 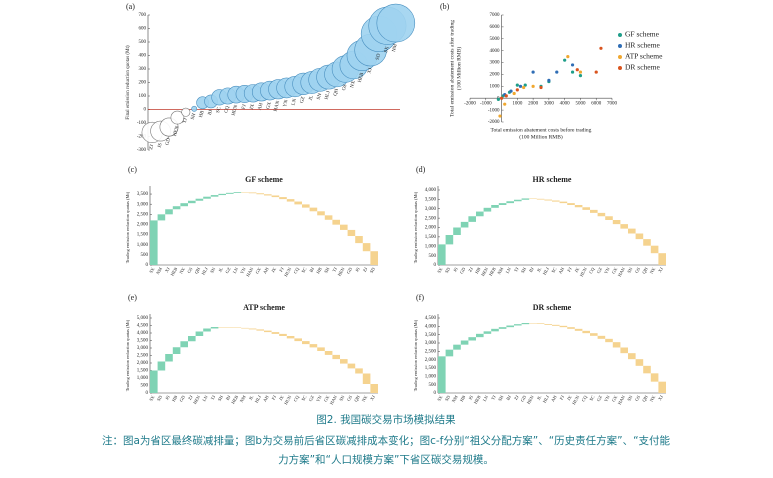 I want to click on y-tick-label: 700, so click(x=143, y=15).